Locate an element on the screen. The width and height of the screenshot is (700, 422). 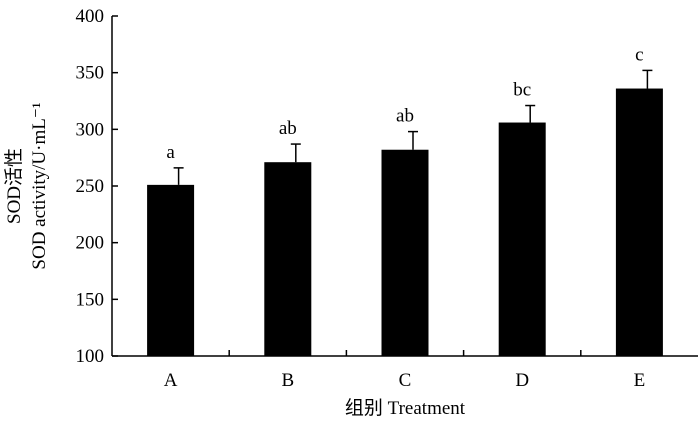
y-tick-label-200: 200 is located at coordinates (90, 243).